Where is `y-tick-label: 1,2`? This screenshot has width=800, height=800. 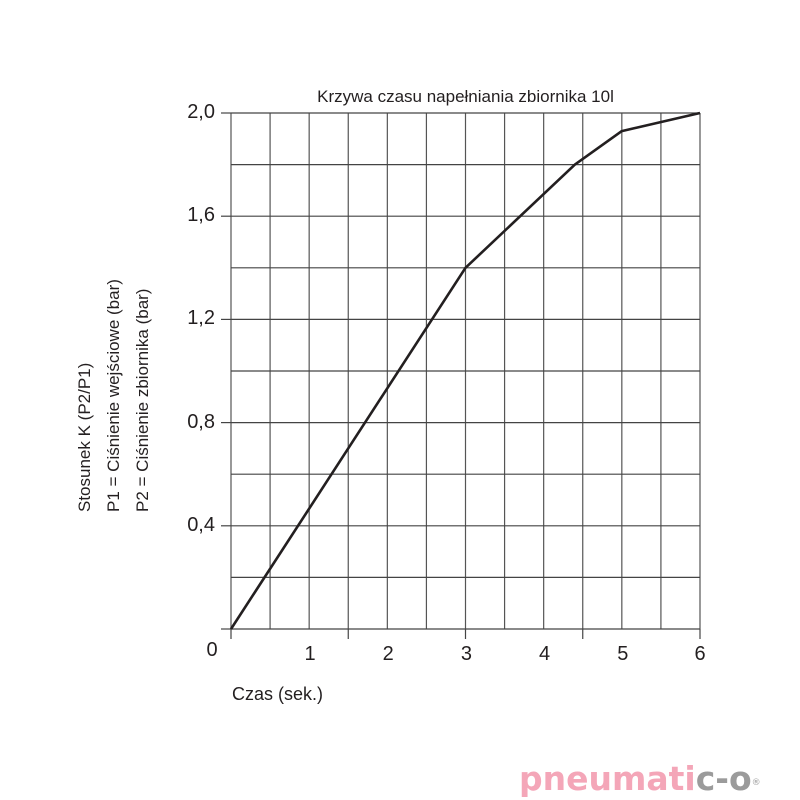
y-tick-label: 1,2 is located at coordinates (201, 318).